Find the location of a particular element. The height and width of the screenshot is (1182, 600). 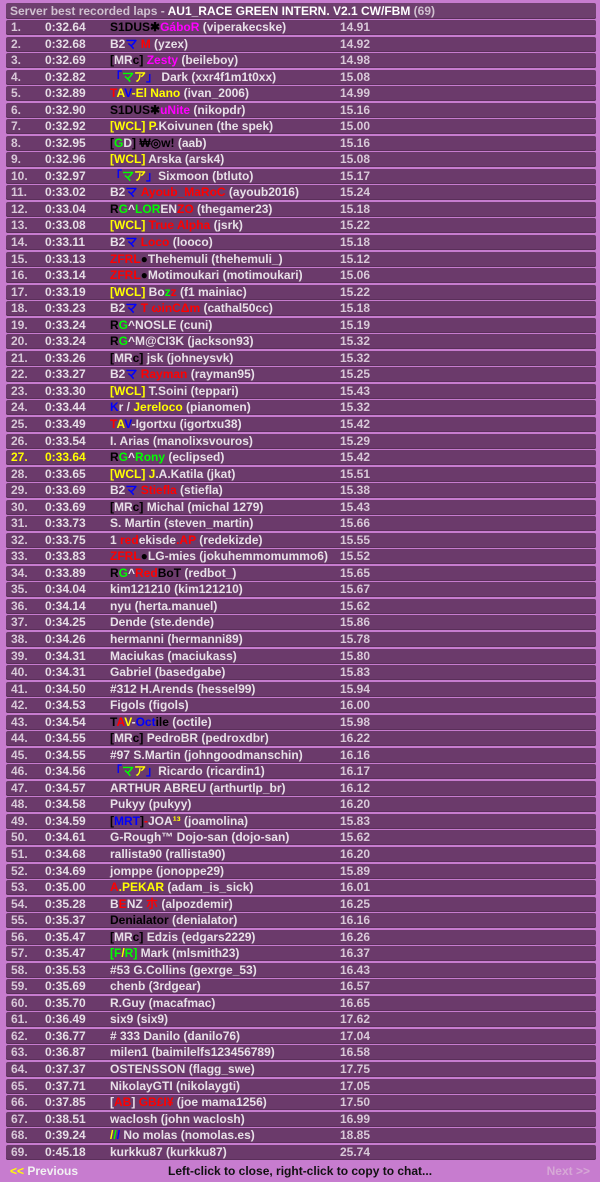

name-segment: B is located at coordinates (114, 903).